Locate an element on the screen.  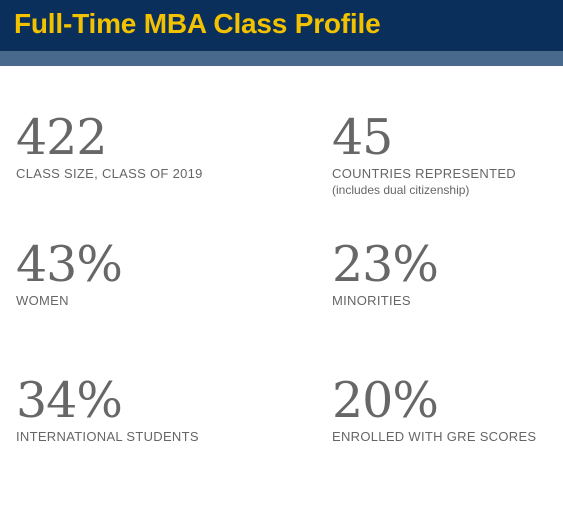
stat-value: 43% is located at coordinates (69, 264).